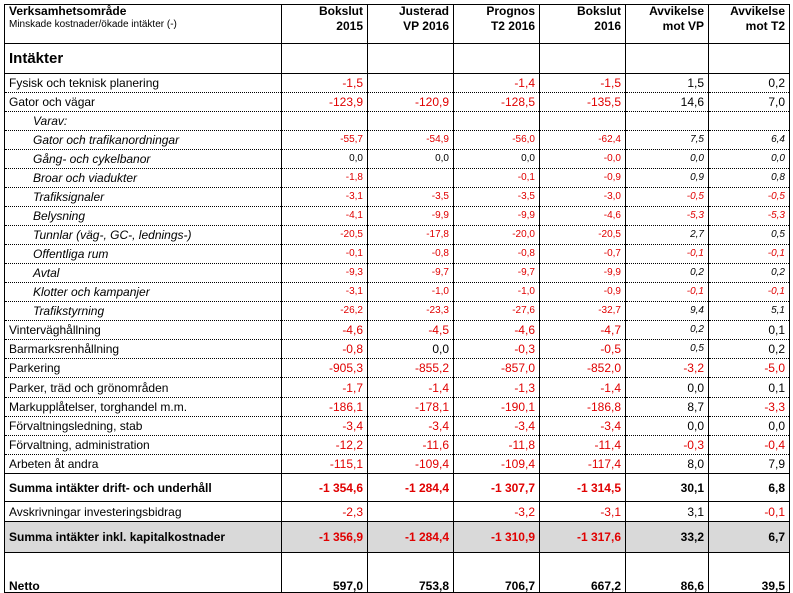 The height and width of the screenshot is (593, 793). Describe the element at coordinates (324, 426) in the screenshot. I see `cell-col-1: -3,4` at that location.